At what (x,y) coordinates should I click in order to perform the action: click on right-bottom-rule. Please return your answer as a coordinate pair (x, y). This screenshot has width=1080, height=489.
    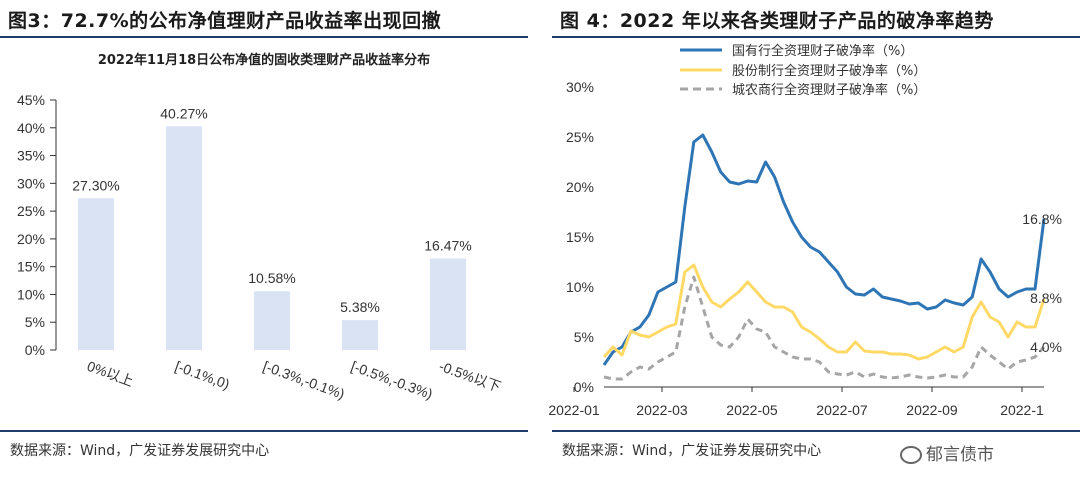
    Looking at the image, I should click on (816, 431).